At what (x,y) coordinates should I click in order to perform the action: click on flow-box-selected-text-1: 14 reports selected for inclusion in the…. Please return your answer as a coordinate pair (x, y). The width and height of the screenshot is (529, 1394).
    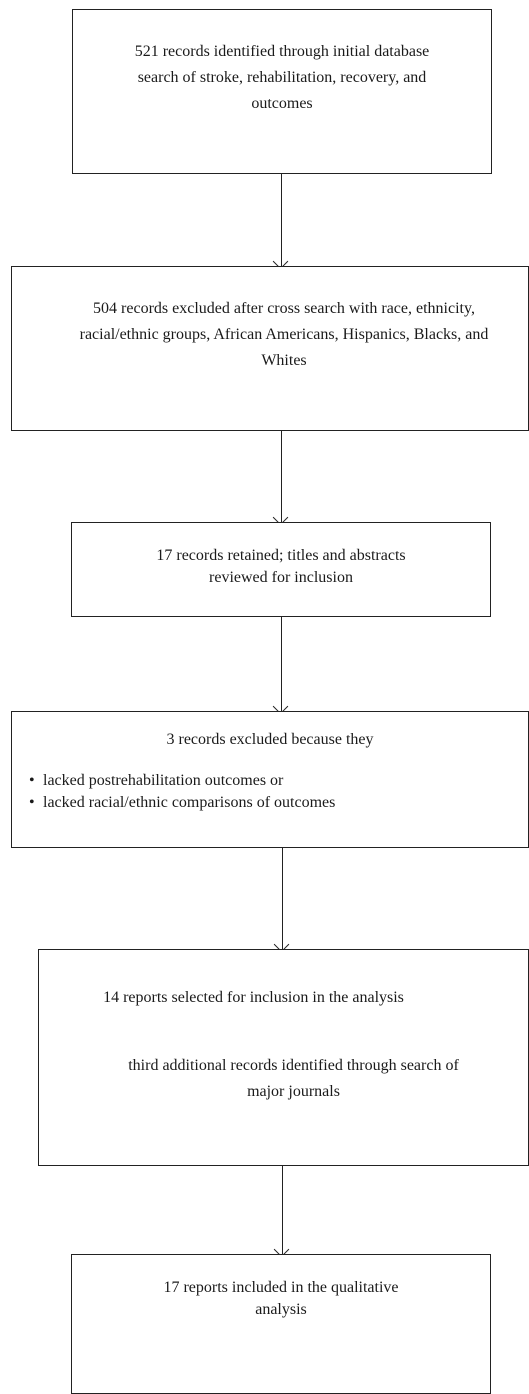
    Looking at the image, I should click on (253, 997).